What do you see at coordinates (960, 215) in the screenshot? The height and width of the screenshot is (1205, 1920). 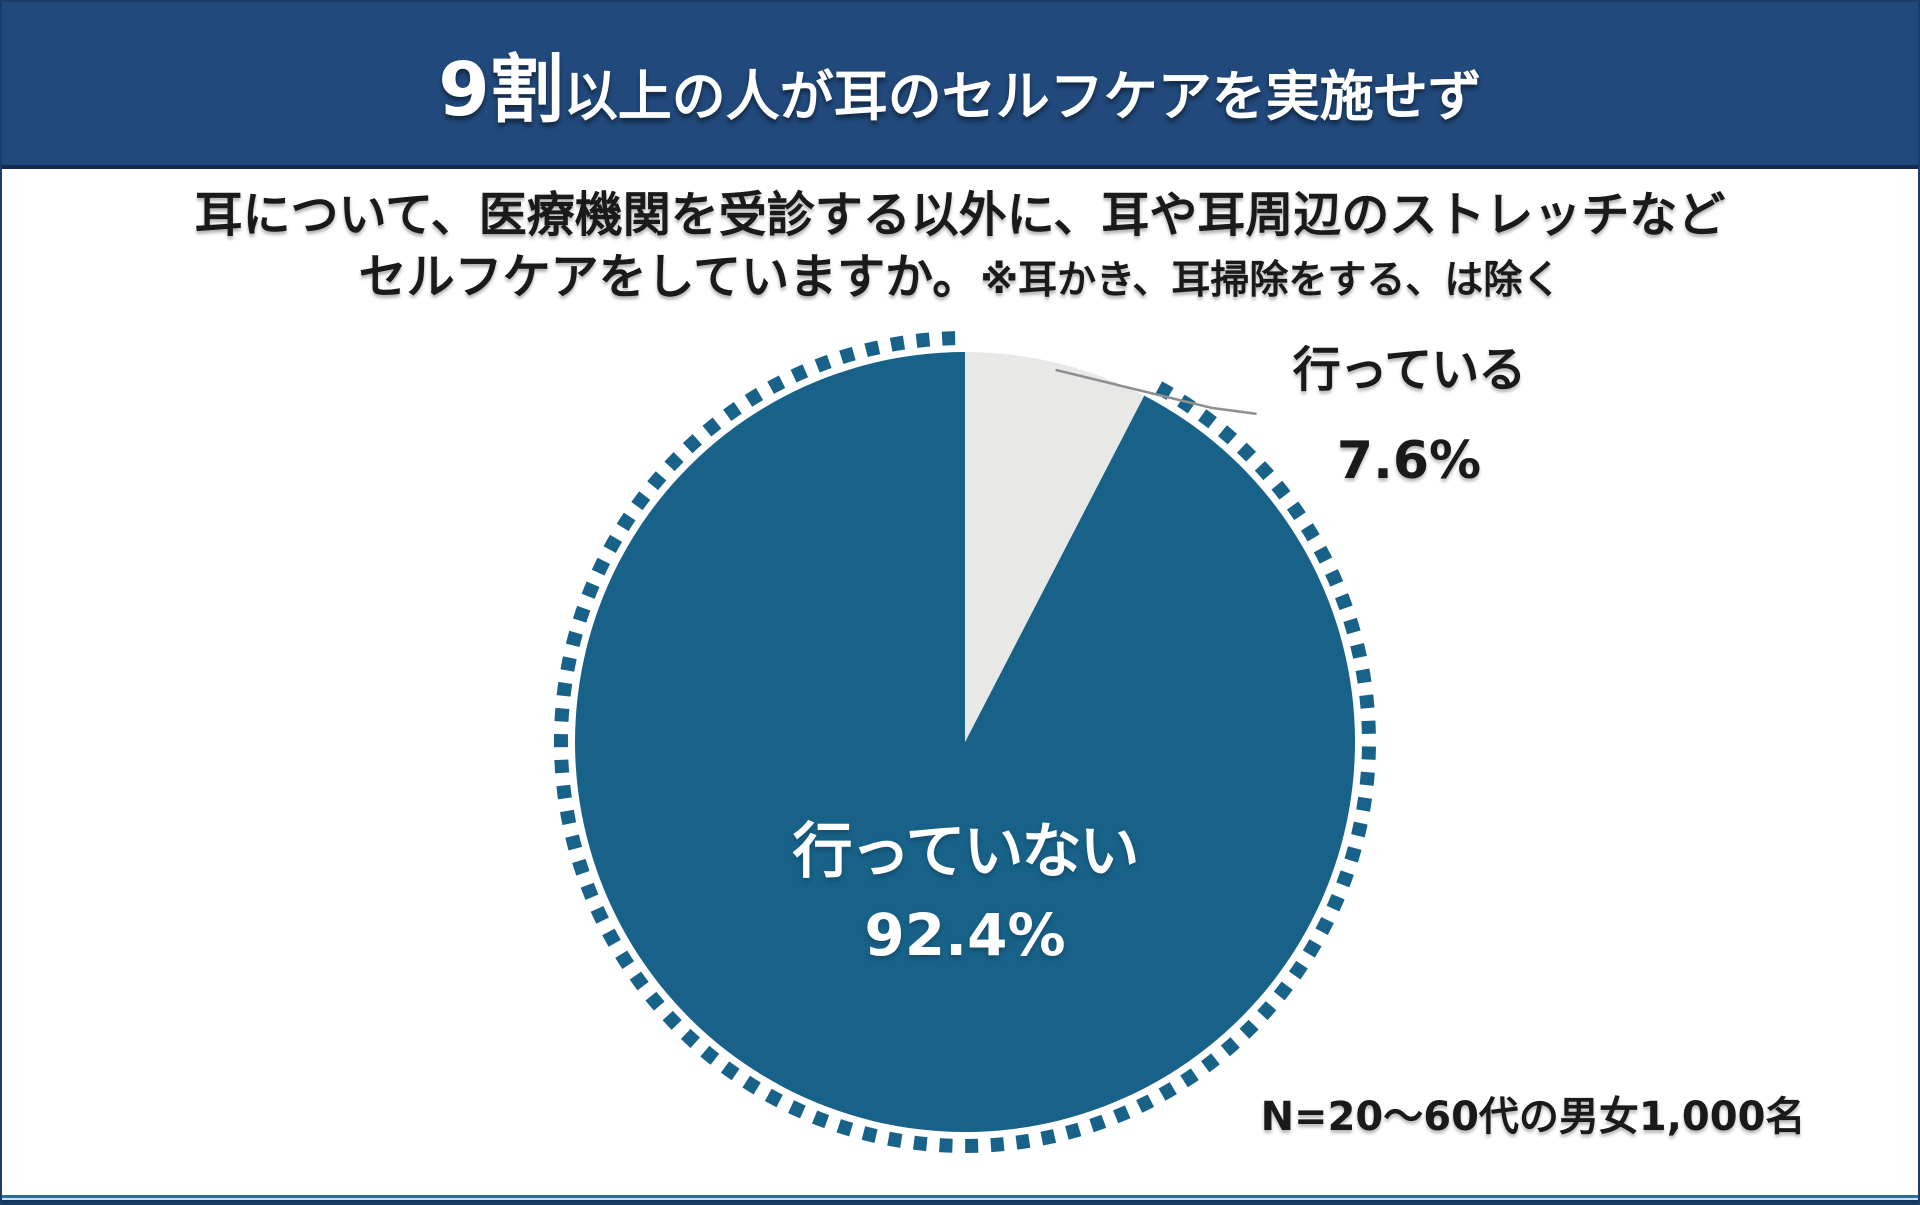 I see `question-line-1: 耳について、医療機関を受診する以外に、耳や耳周辺のストレッチなど` at bounding box center [960, 215].